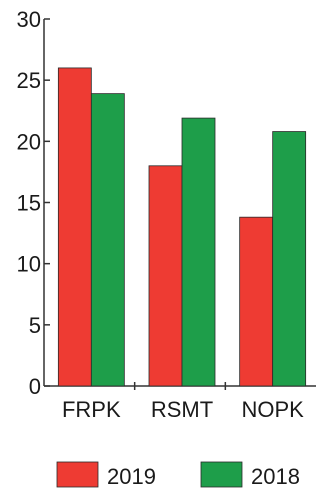 This screenshot has height=499, width=321. What do you see at coordinates (35, 325) in the screenshot?
I see `y-tick-label-5: 5` at bounding box center [35, 325].